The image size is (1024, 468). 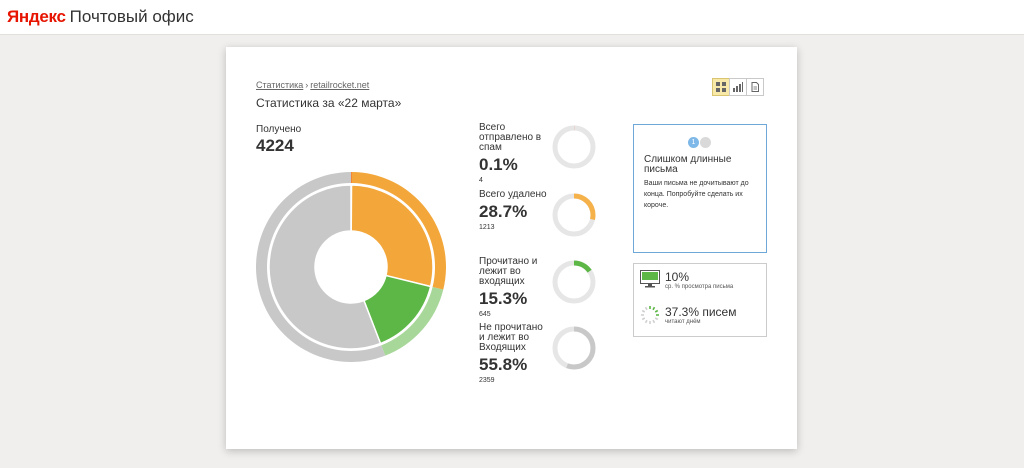 I want to click on brand: Яндекс Почтовый офис, so click(x=100, y=17).